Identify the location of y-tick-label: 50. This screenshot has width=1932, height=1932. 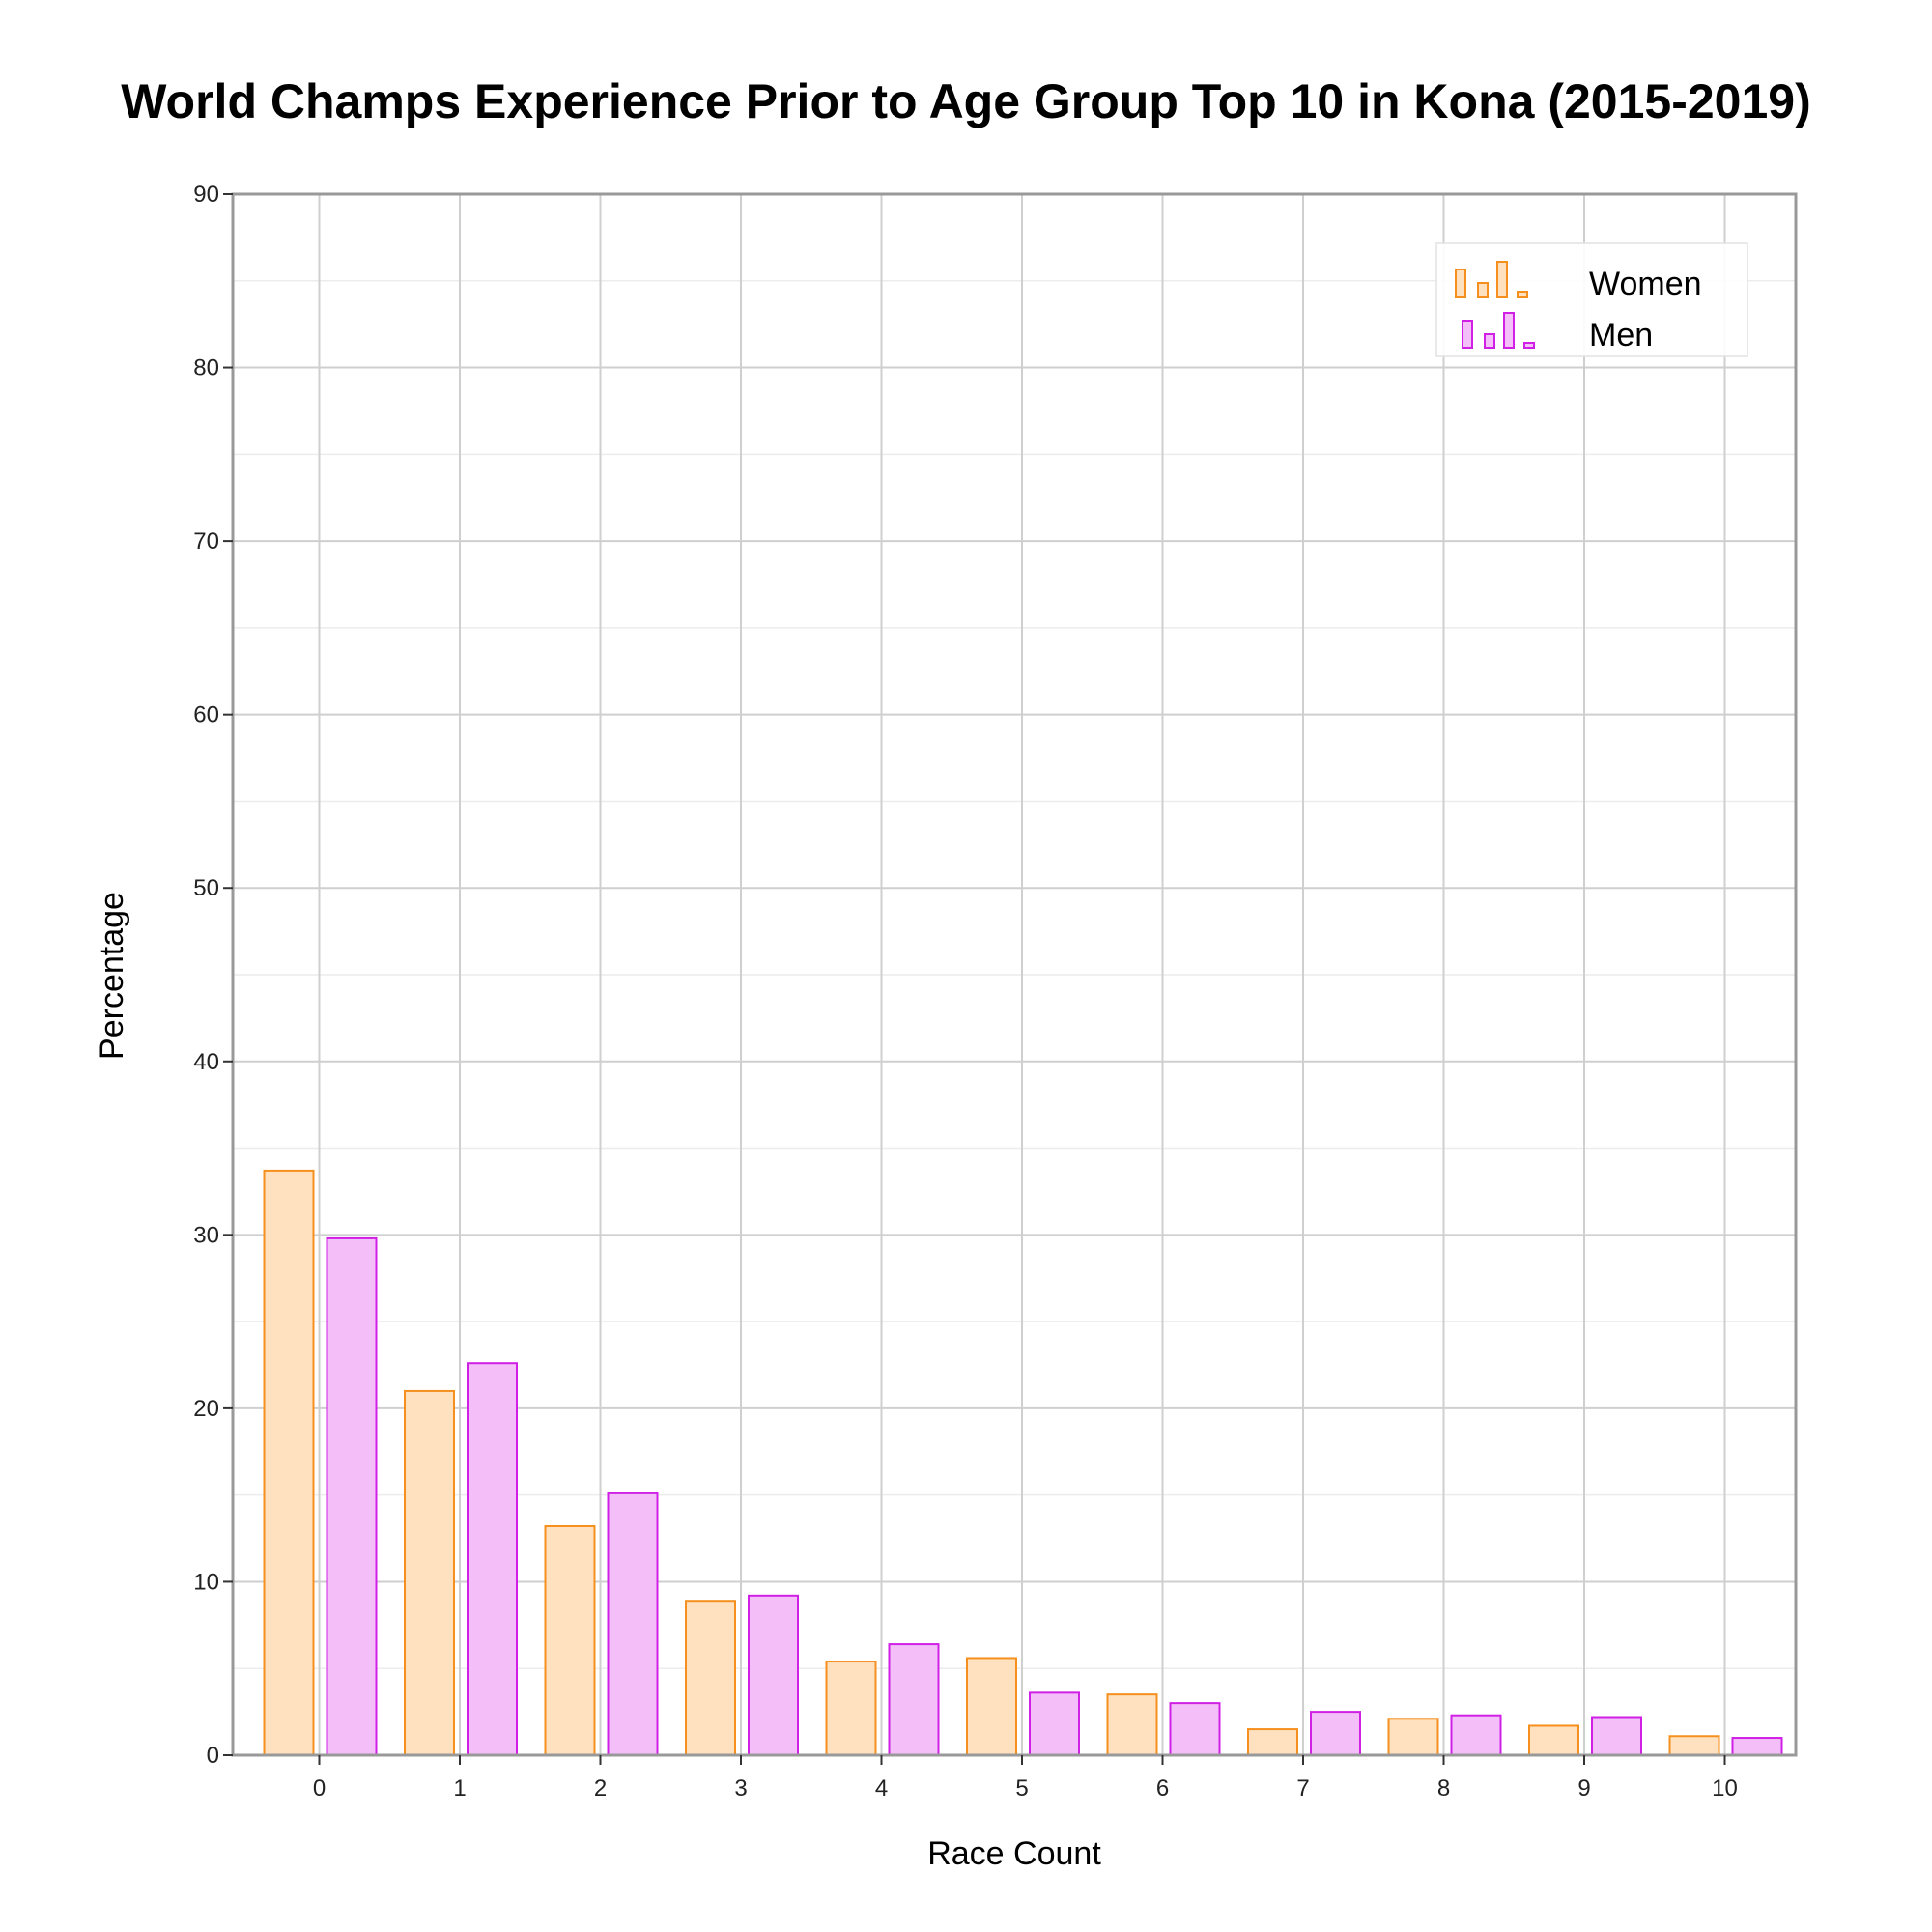
(206, 888).